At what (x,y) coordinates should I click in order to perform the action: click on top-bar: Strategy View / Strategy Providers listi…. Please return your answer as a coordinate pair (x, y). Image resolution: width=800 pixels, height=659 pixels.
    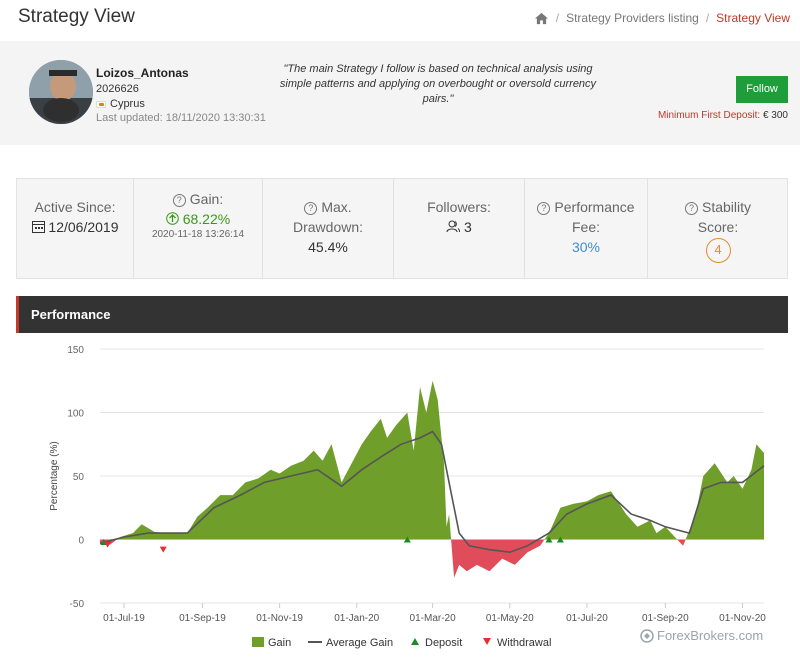
    Looking at the image, I should click on (400, 20).